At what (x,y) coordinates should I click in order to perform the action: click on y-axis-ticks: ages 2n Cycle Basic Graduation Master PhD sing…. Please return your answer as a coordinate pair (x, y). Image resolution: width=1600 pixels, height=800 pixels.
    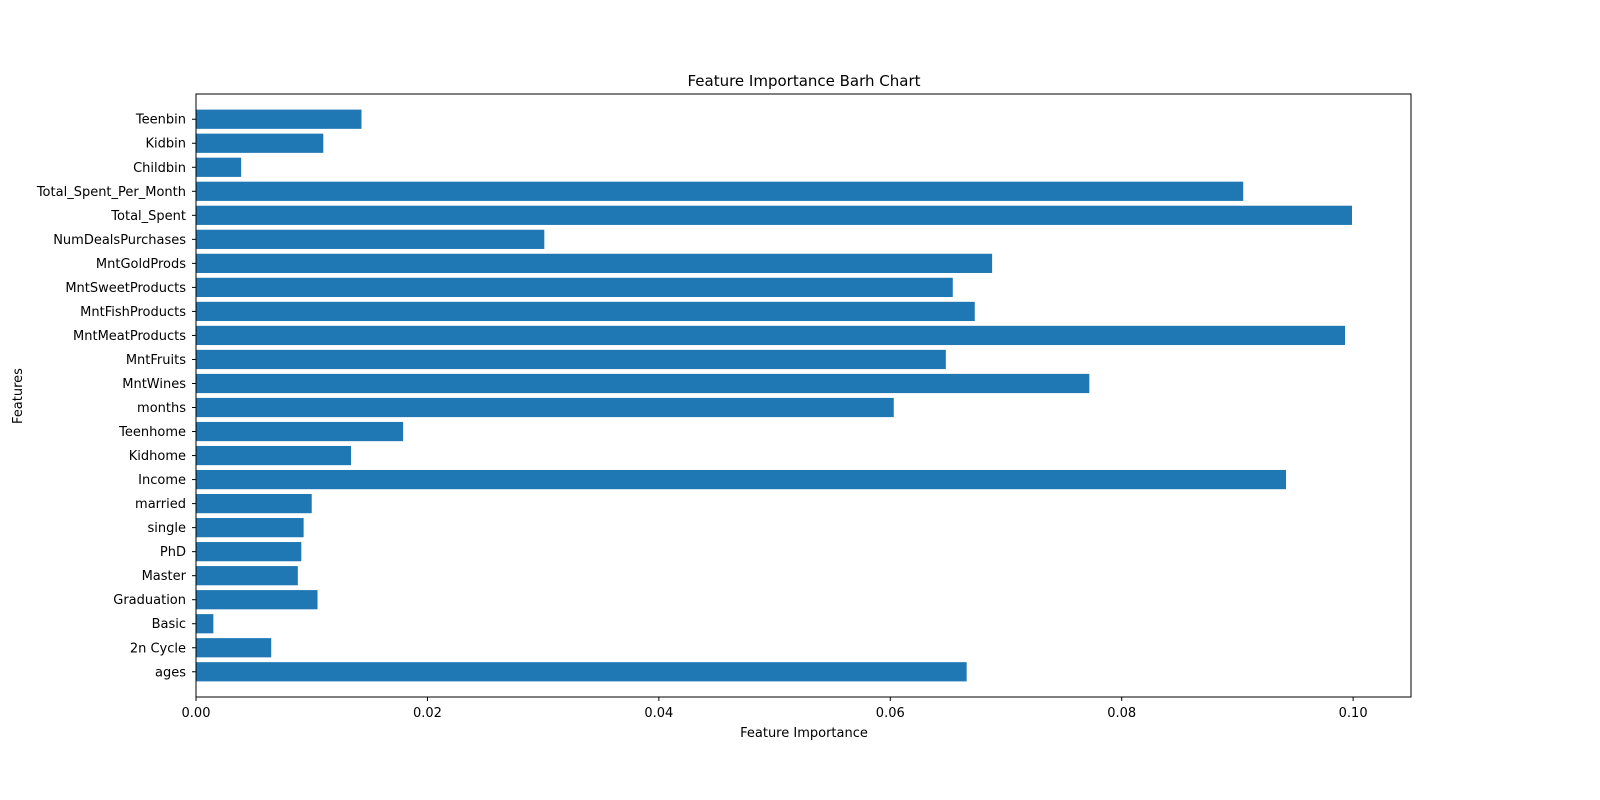
    Looking at the image, I should click on (116, 396).